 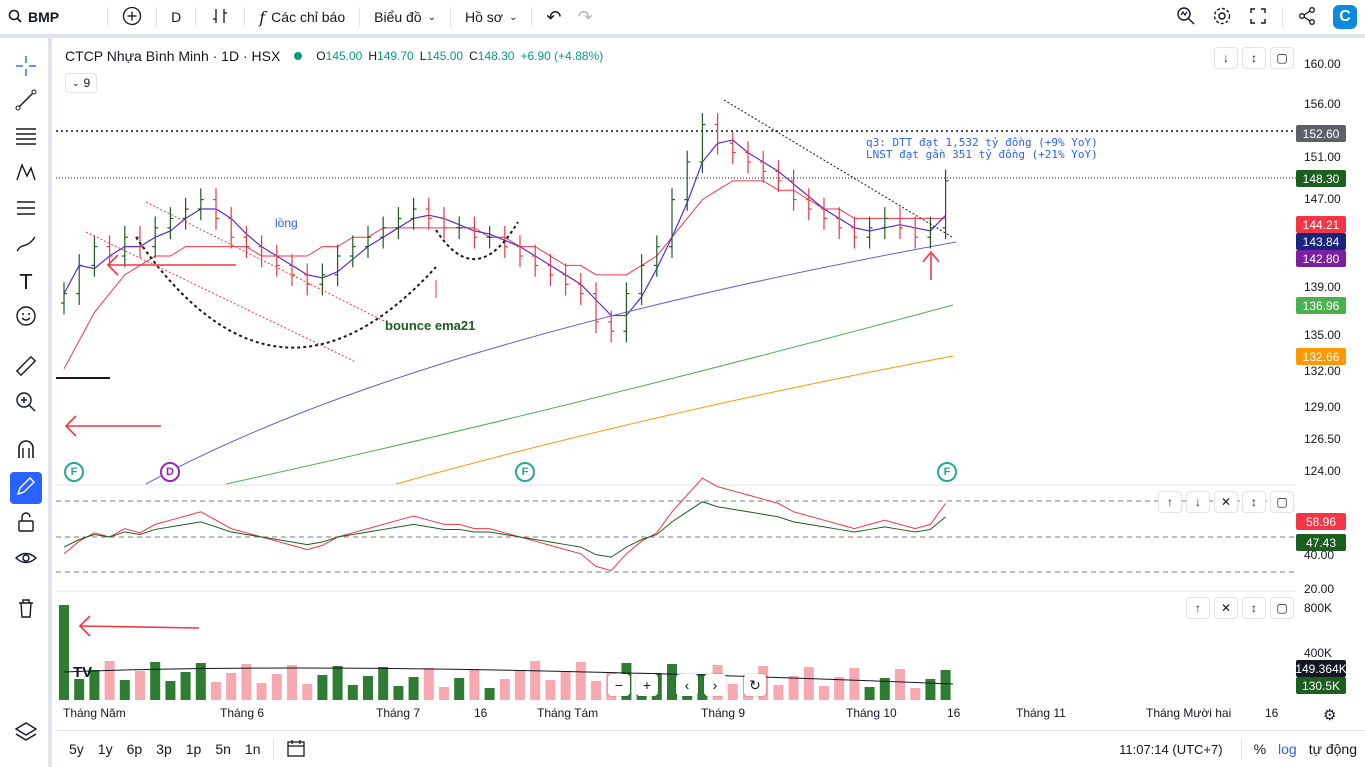 I want to click on settings-button, so click(x=1222, y=17).